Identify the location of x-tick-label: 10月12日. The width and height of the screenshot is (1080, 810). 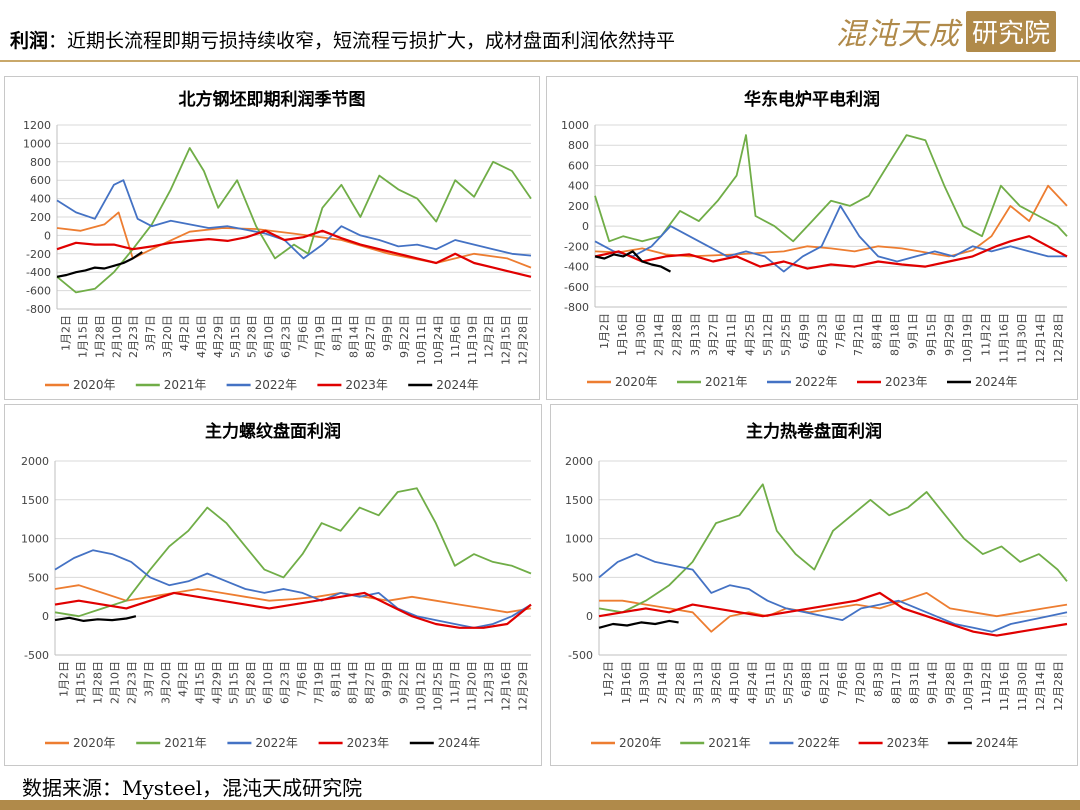
(421, 686).